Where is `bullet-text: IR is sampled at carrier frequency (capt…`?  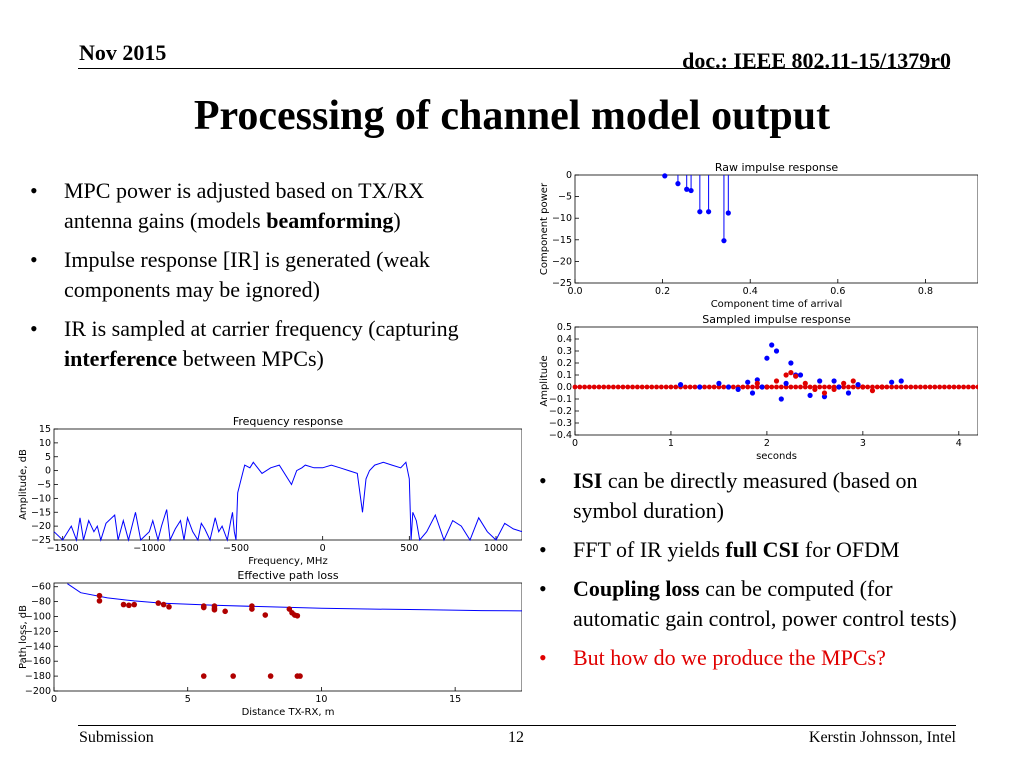
bullet-text: IR is sampled at carrier frequency (capt… is located at coordinates (261, 328).